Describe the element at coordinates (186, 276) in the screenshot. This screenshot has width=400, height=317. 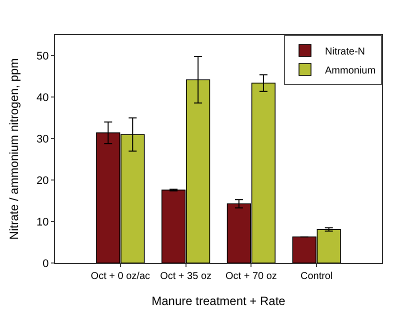
I see `x-tick-label: Oct + 35 oz` at that location.